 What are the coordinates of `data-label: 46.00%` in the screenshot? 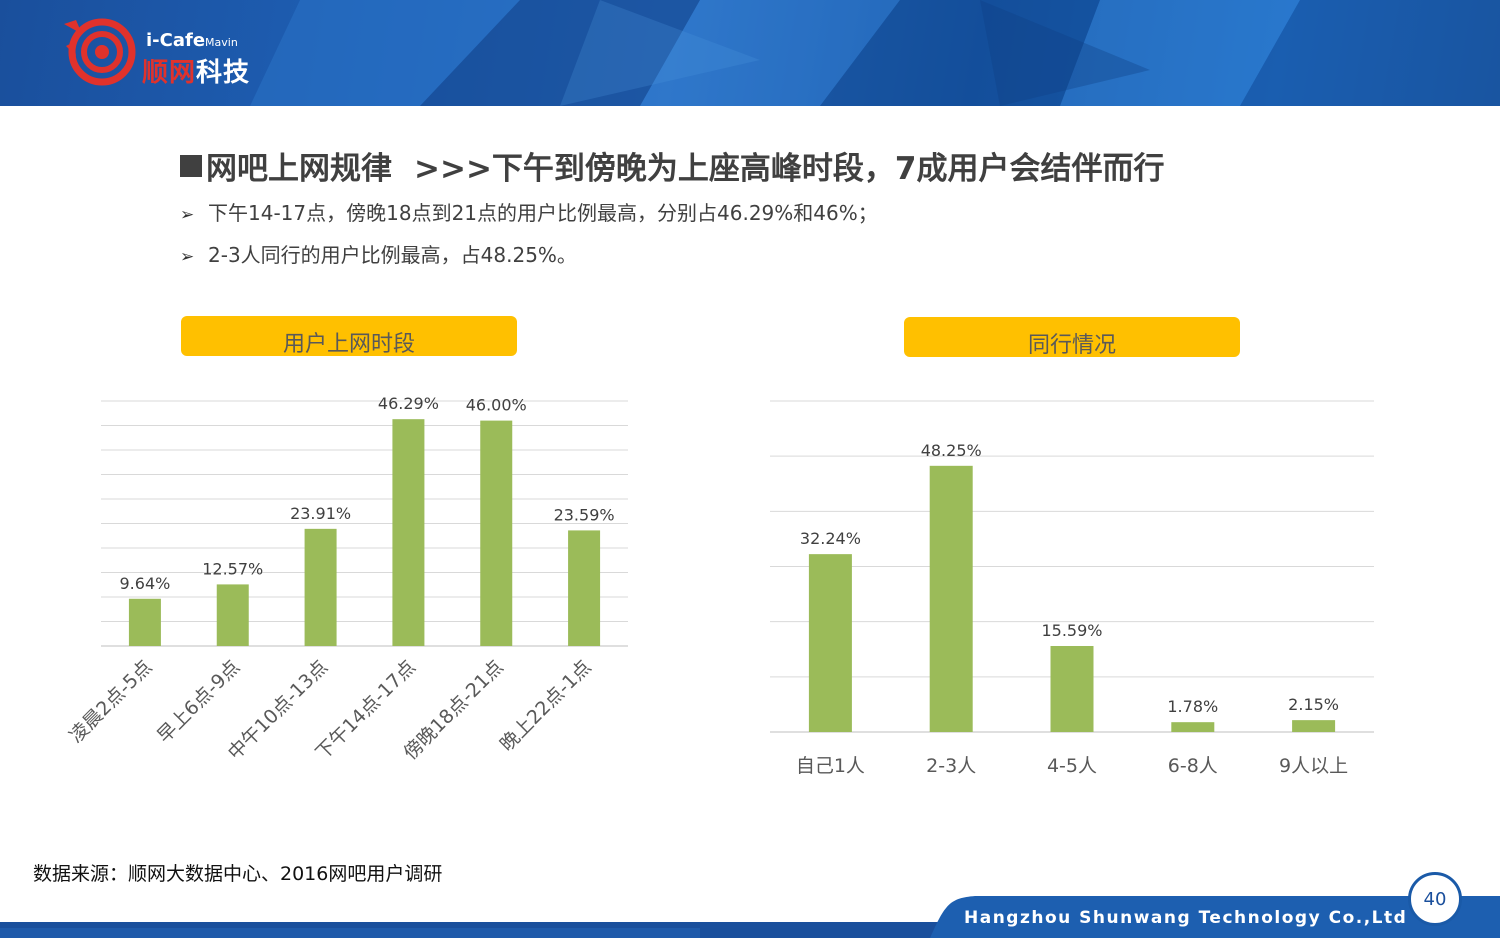 It's located at (496, 405).